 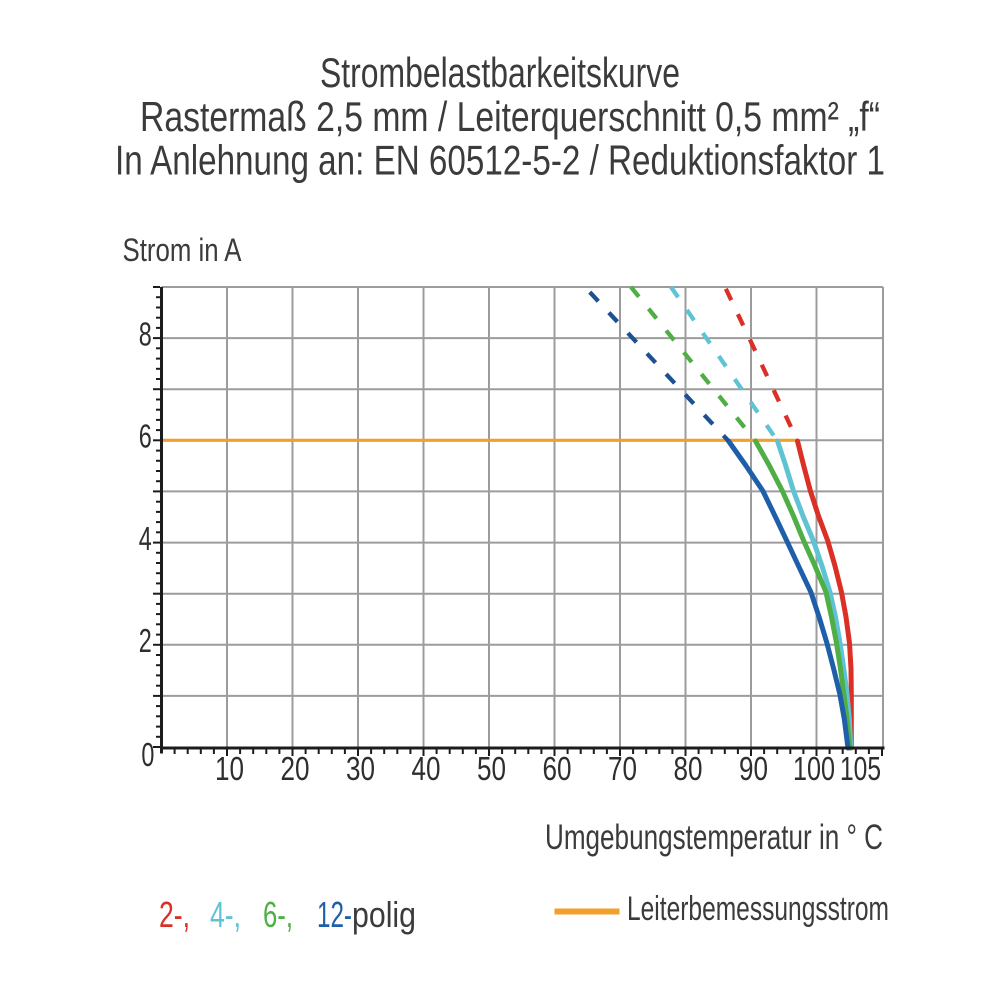 I want to click on svg-text: 0, so click(x=147, y=754).